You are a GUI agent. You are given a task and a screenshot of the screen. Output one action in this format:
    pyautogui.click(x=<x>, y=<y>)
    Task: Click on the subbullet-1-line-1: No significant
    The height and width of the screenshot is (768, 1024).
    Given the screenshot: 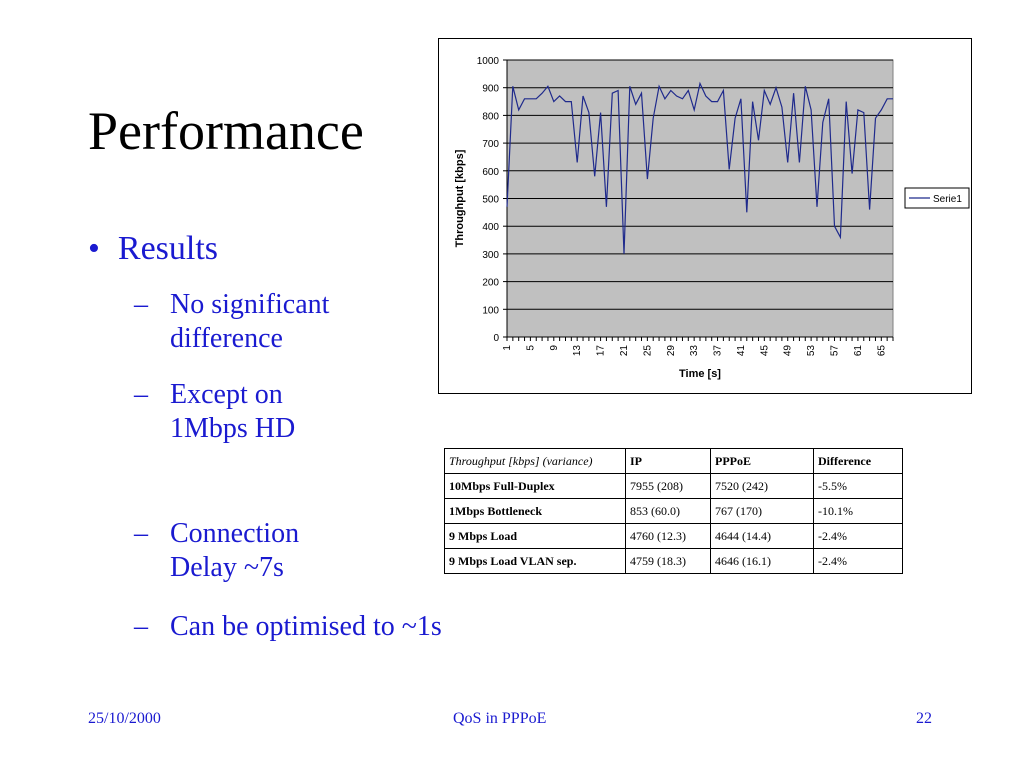 What is the action you would take?
    pyautogui.click(x=250, y=304)
    